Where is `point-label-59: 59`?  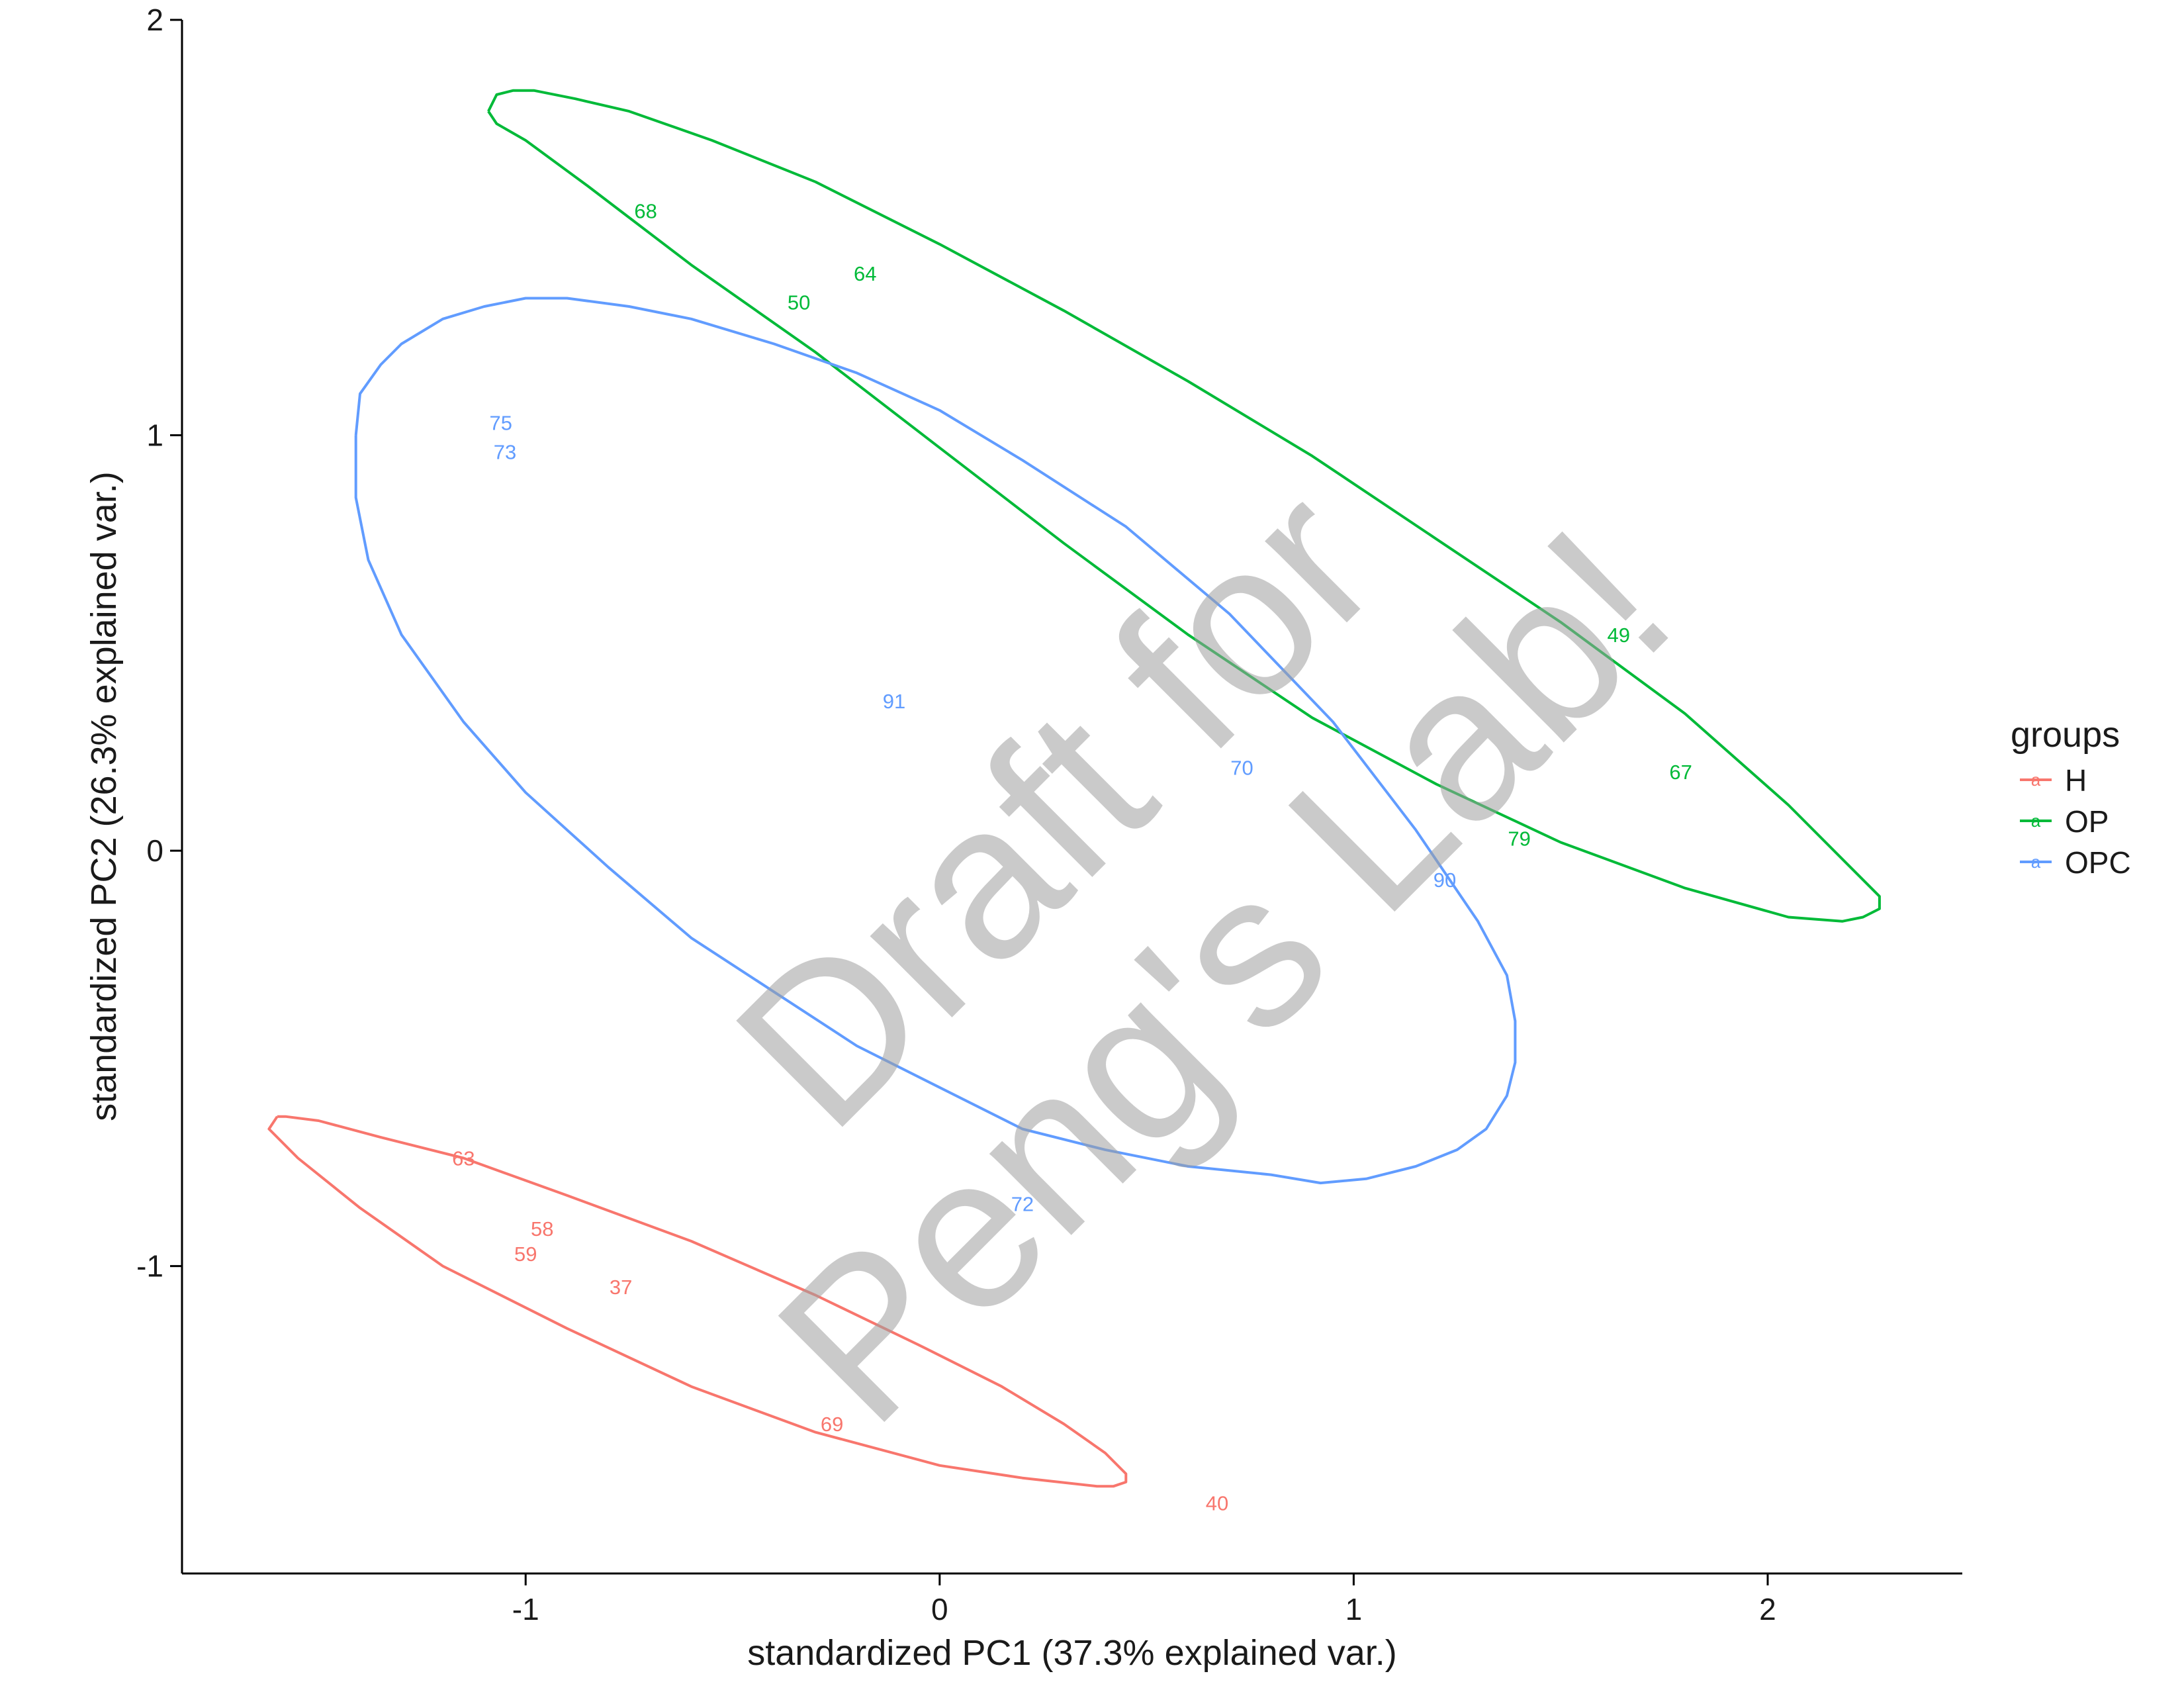
point-label-59: 59 is located at coordinates (525, 1254).